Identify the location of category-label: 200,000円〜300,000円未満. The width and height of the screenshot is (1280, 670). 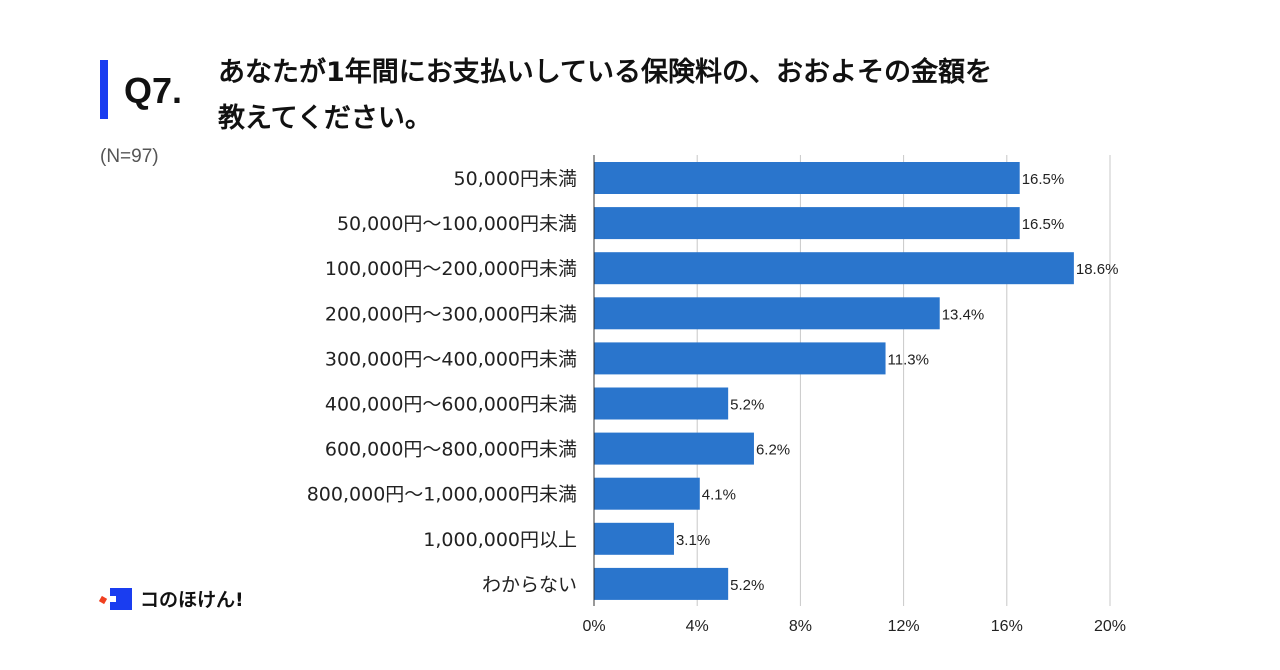
(451, 314).